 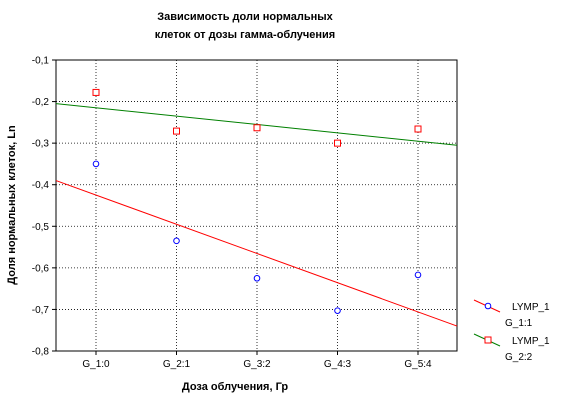 I want to click on x-axis: G_1:0 G_2:1 G_3:2 G_4:3 G_5:4, so click(x=257, y=360).